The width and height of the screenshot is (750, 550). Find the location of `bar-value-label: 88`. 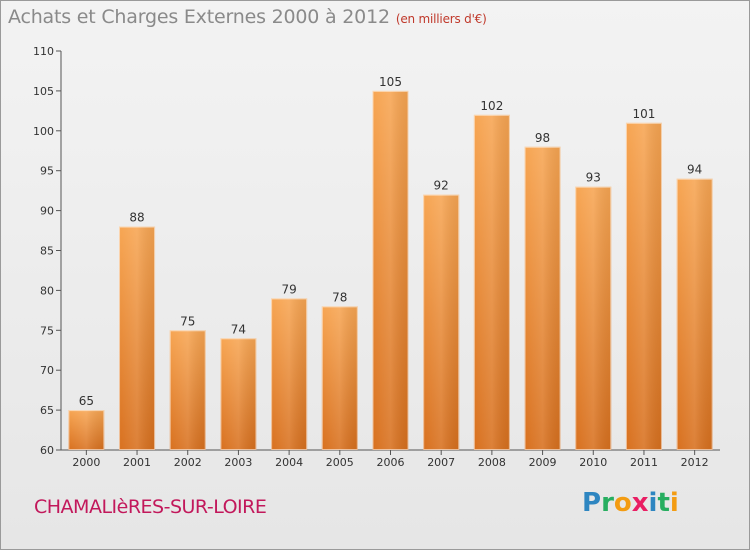

bar-value-label: 88 is located at coordinates (136, 218).